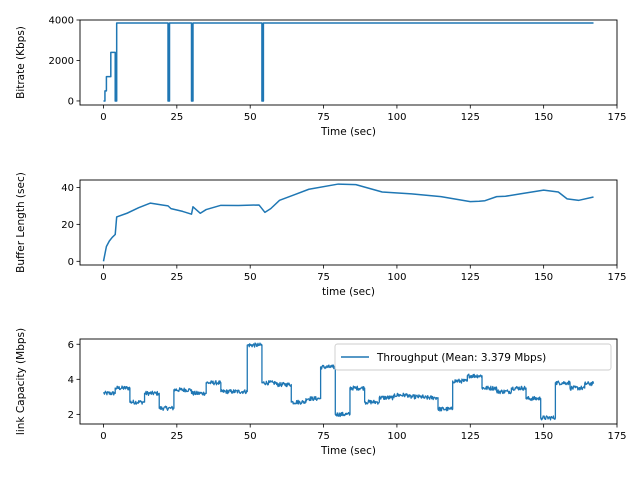 The image size is (640, 480). Describe the element at coordinates (71, 380) in the screenshot. I see `link-capacity-y-tick-label: 4` at that location.